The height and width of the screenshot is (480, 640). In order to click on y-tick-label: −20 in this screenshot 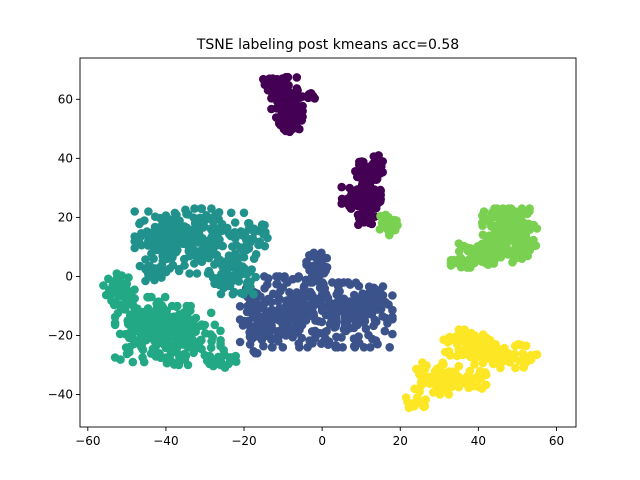, I will do `click(60, 335)`.